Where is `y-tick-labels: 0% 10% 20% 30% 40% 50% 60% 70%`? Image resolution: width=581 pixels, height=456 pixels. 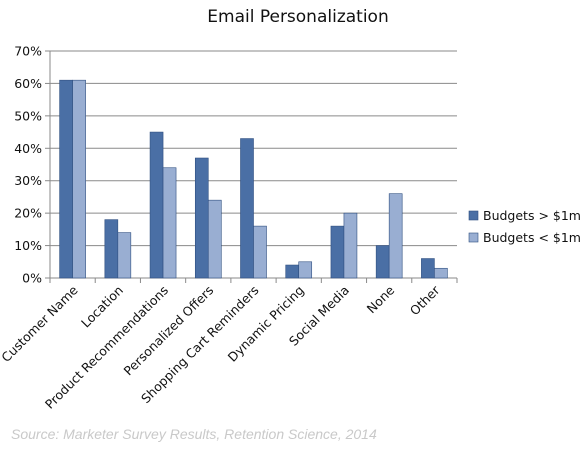
y-tick-labels: 0% 10% 20% 30% 40% 50% 60% 70% is located at coordinates (28, 165).